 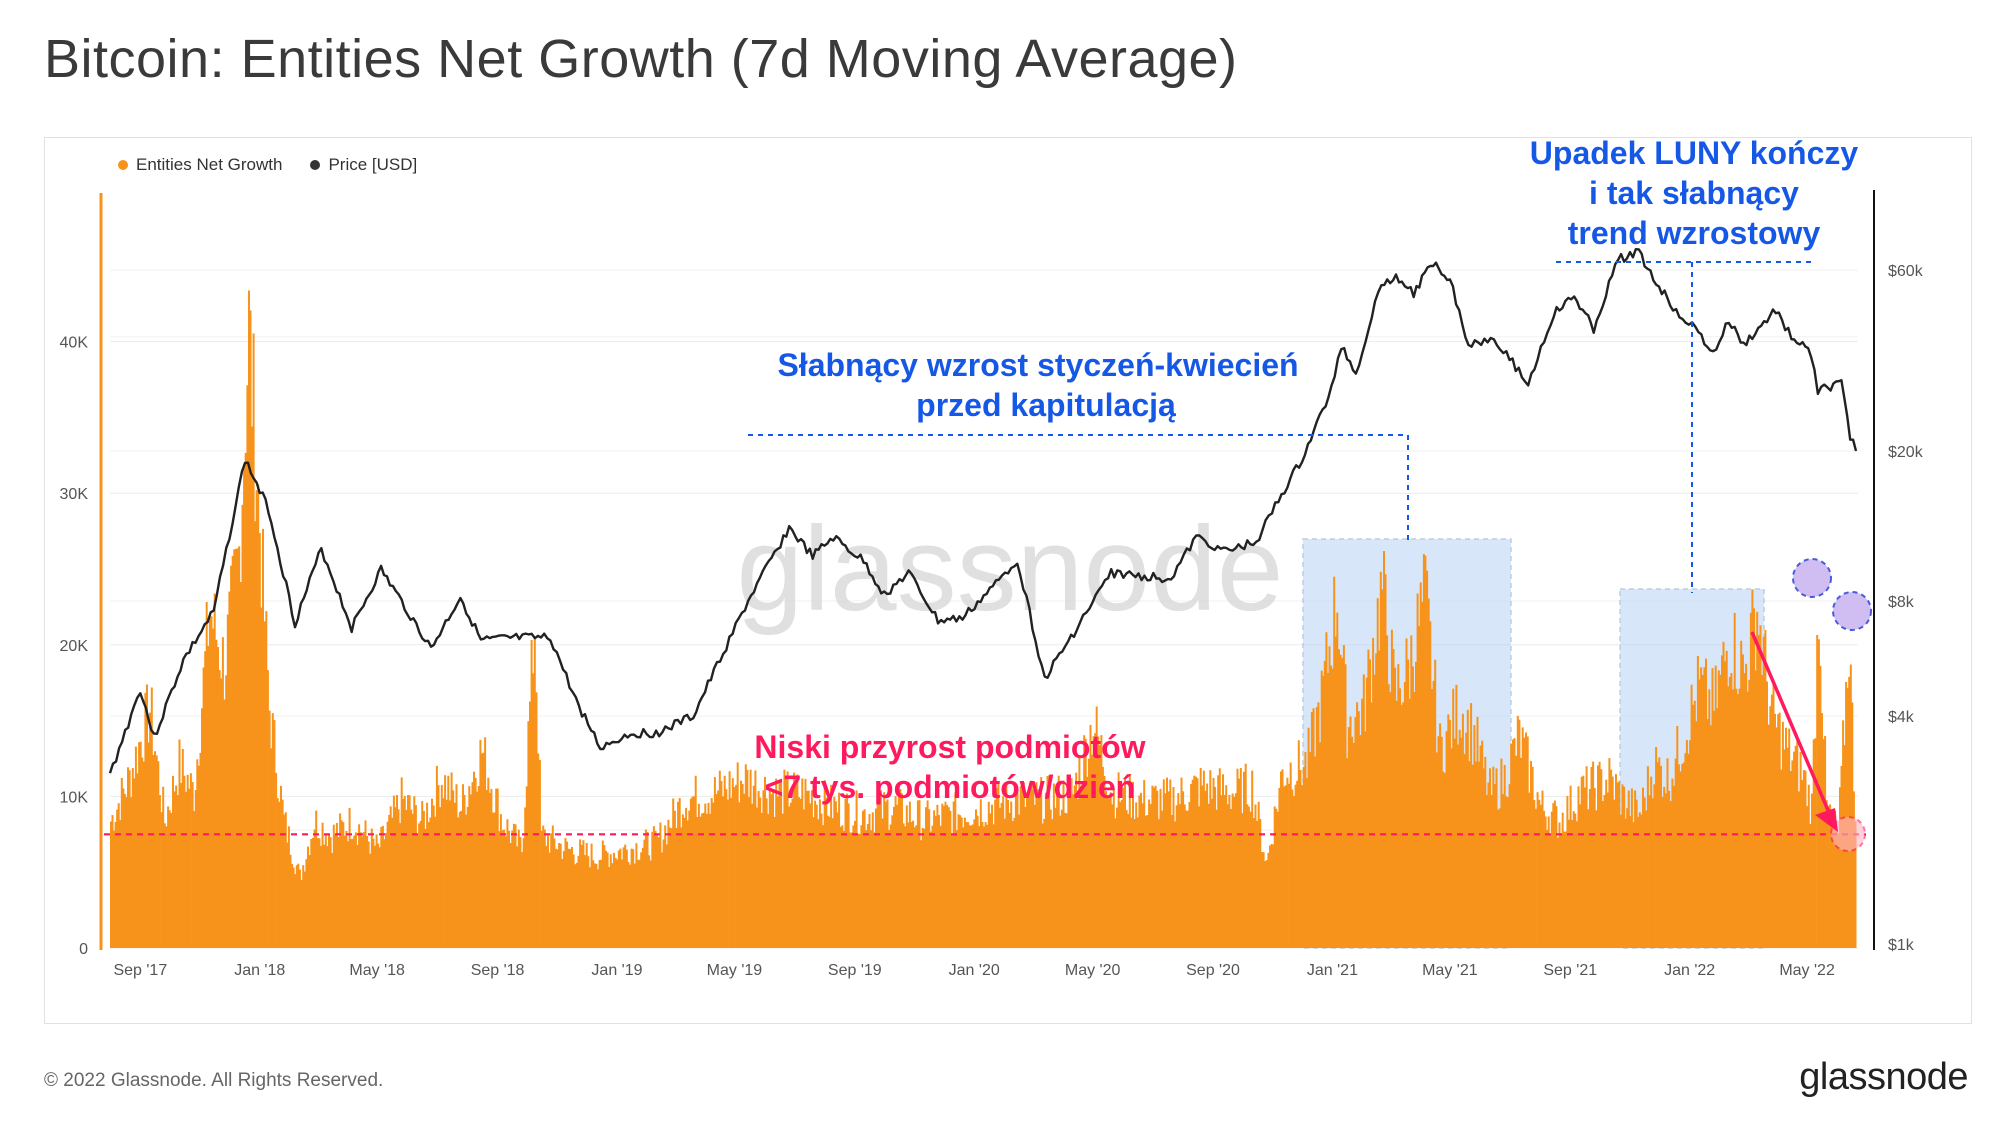 What do you see at coordinates (200, 165) in the screenshot?
I see `legend-item-entities: Entities Net Growth` at bounding box center [200, 165].